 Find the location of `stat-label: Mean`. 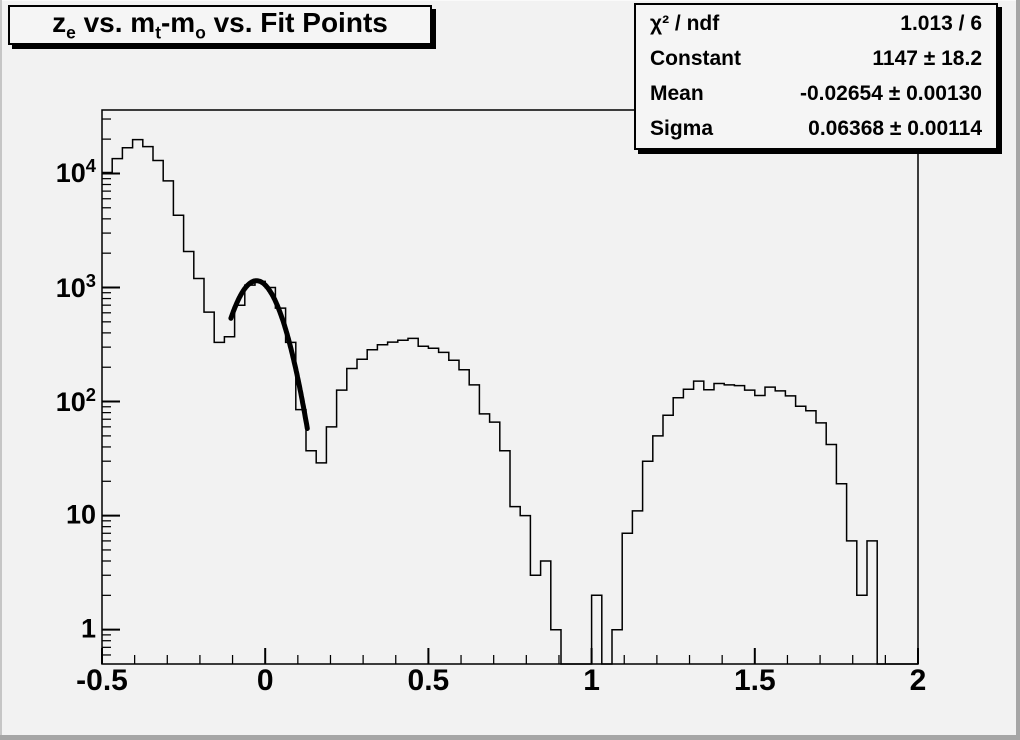

stat-label: Mean is located at coordinates (677, 93).